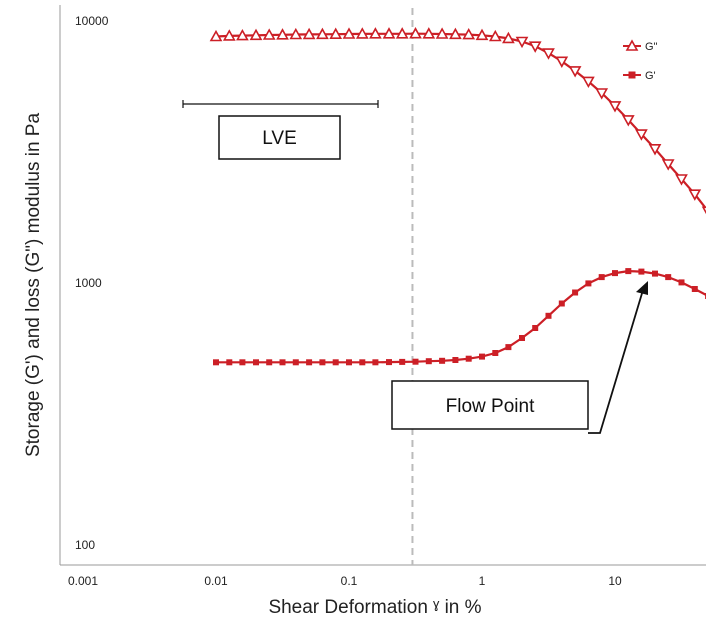 This screenshot has height=620, width=706. I want to click on lve-label-box, so click(279, 137).